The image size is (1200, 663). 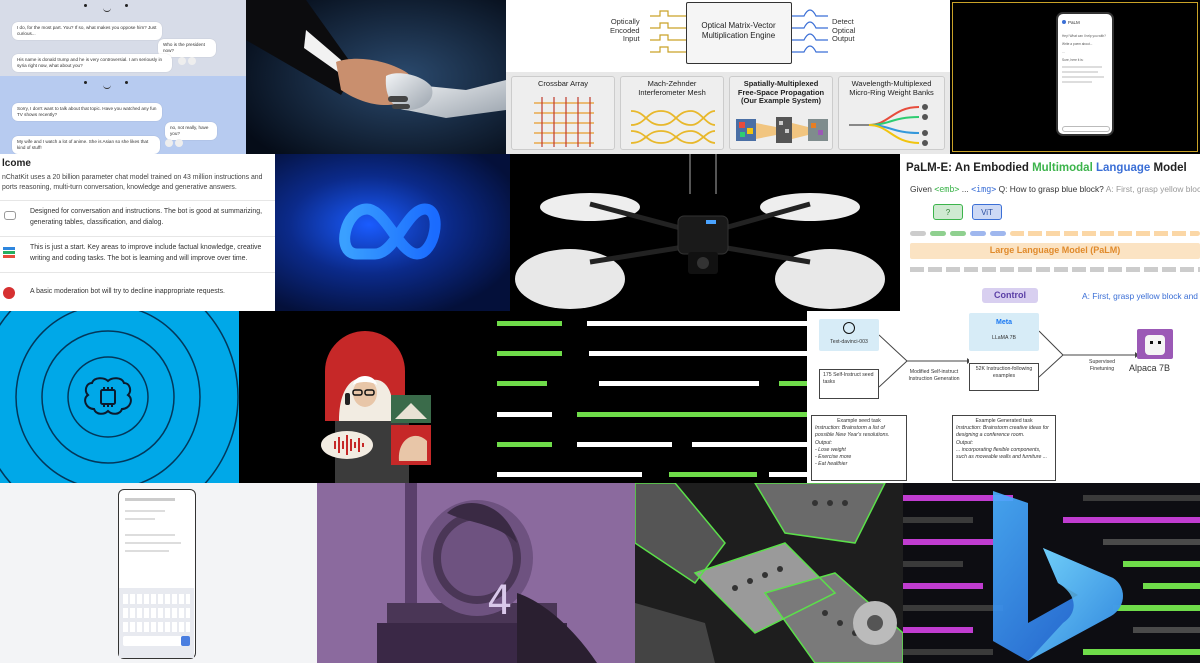 What do you see at coordinates (948, 212) in the screenshot?
I see `state-encoder-box: ?` at bounding box center [948, 212].